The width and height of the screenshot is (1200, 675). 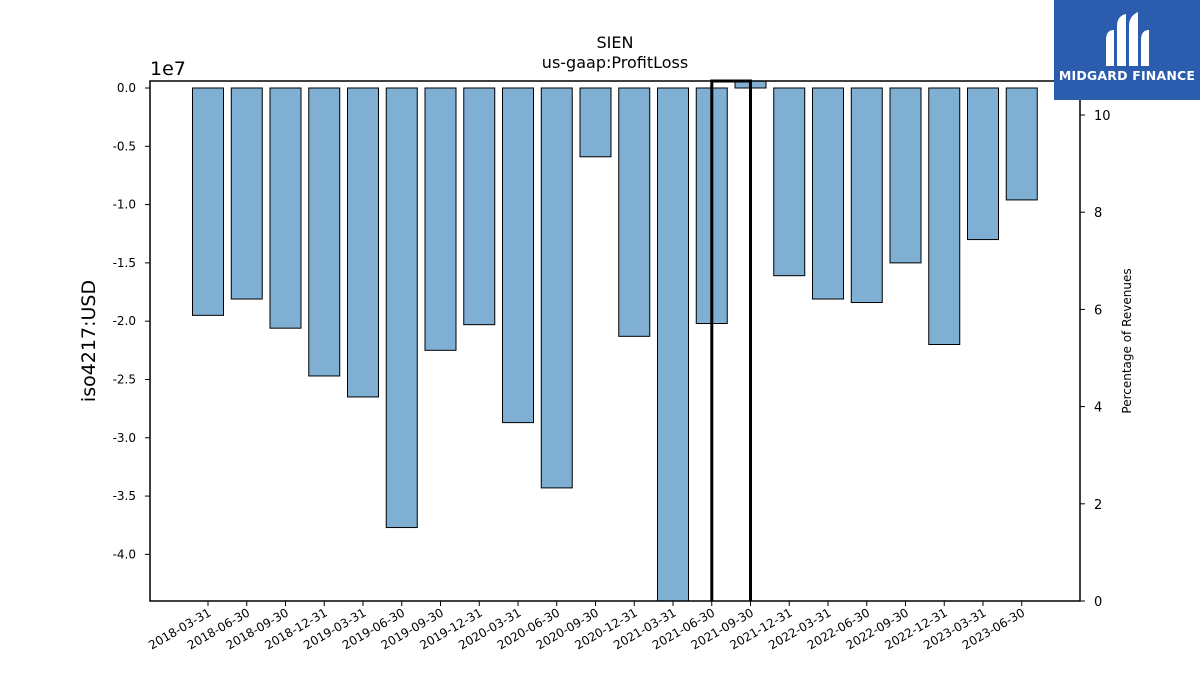 What do you see at coordinates (89, 341) in the screenshot?
I see `y-axis-label: iso4217:USD` at bounding box center [89, 341].